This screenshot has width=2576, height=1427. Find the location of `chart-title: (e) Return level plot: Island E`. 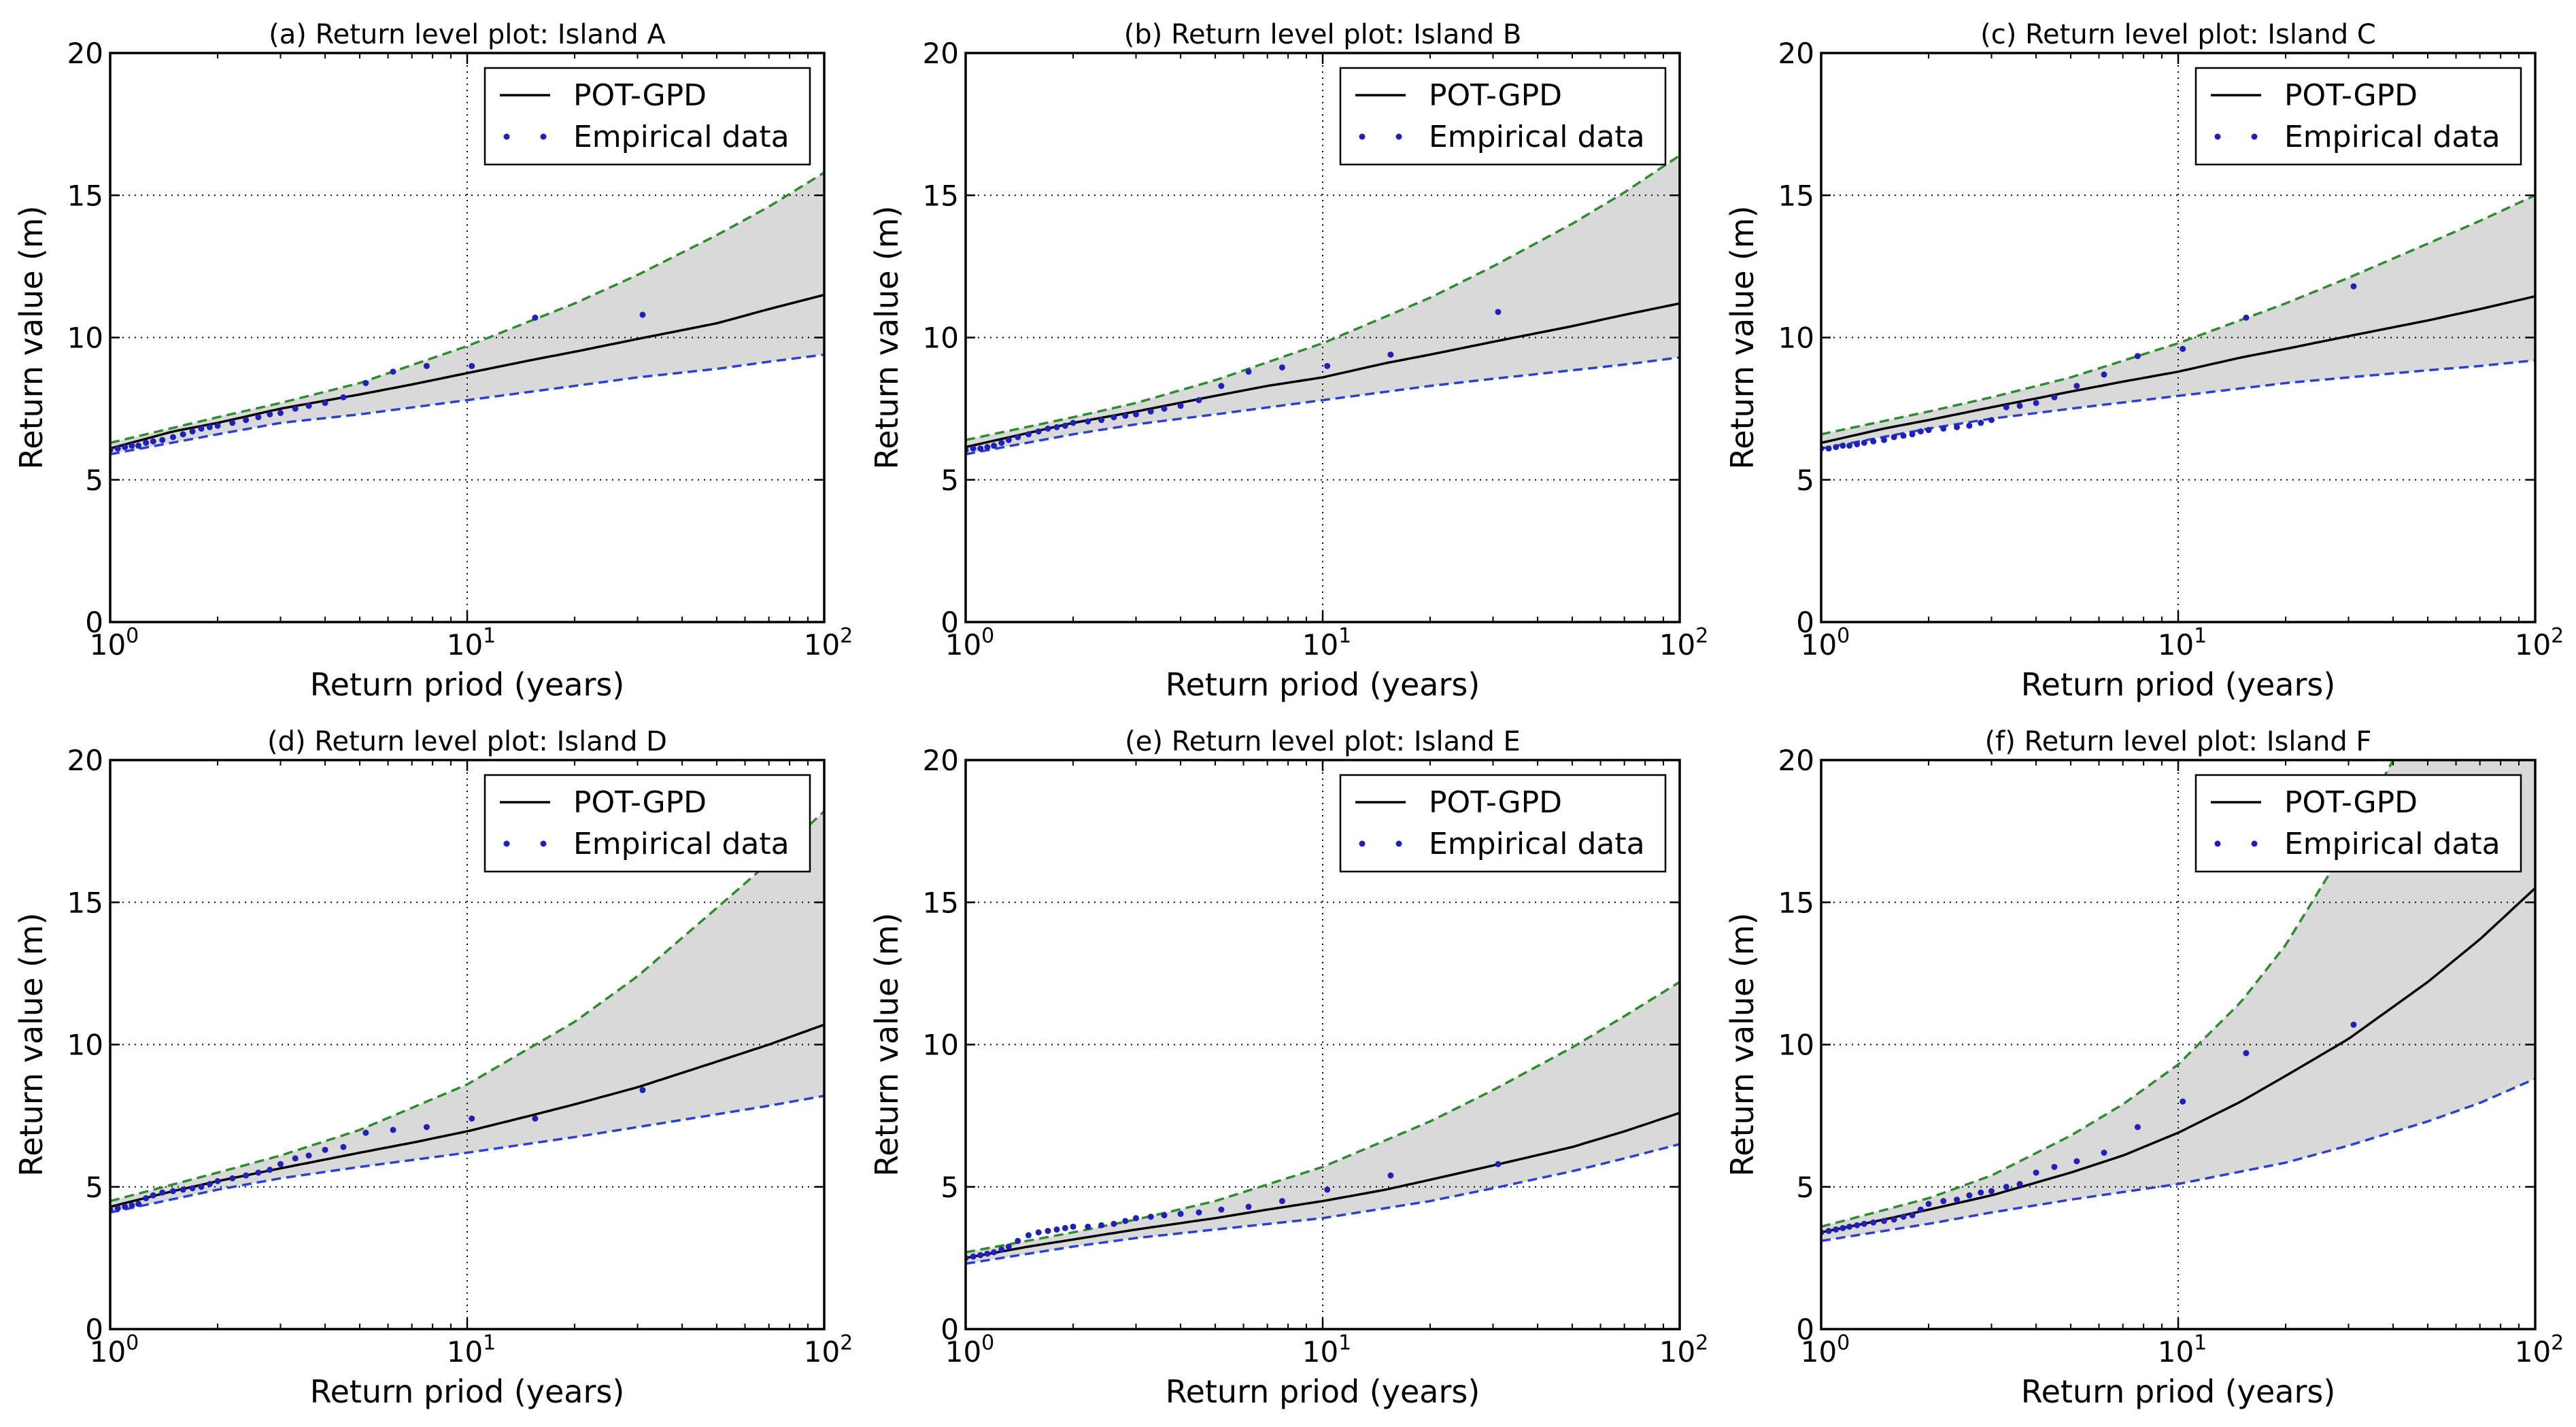

chart-title: (e) Return level plot: Island E is located at coordinates (1323, 741).